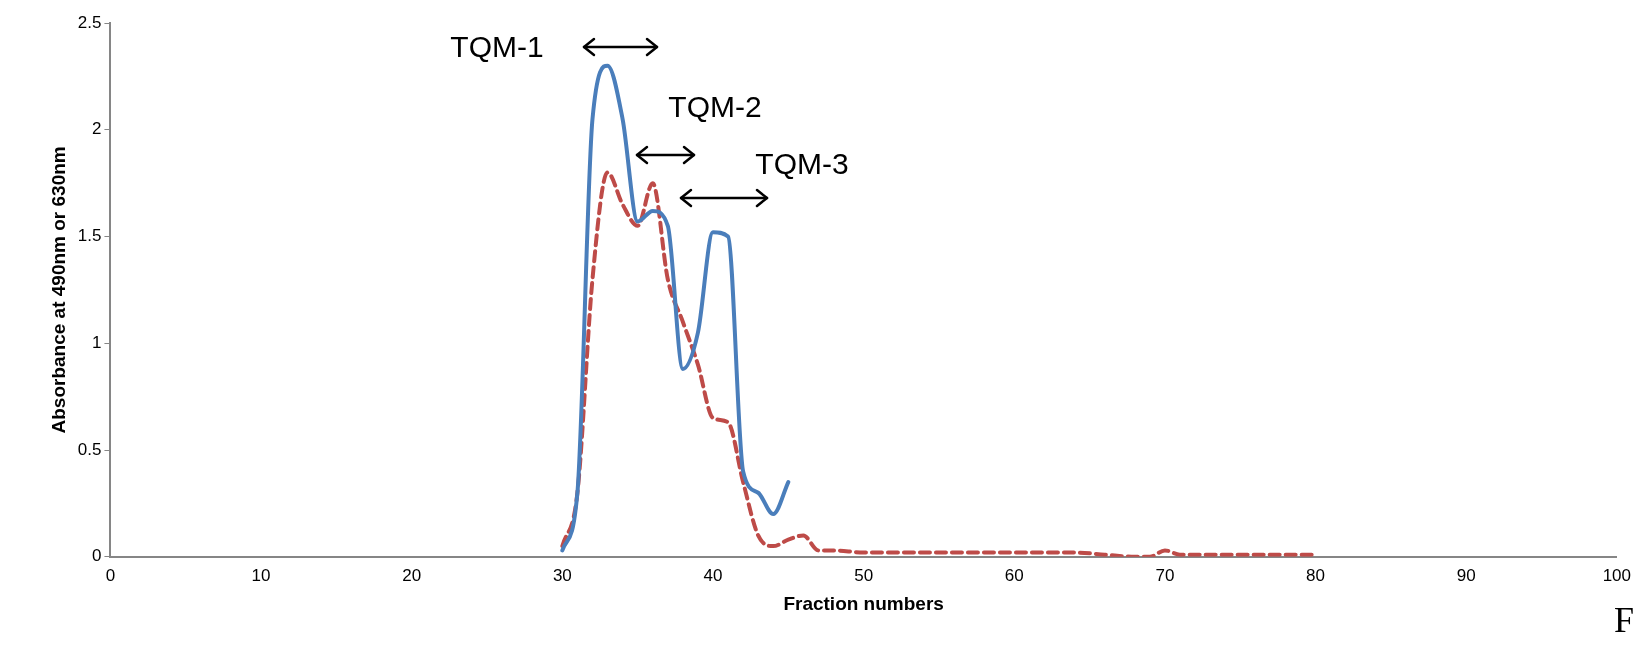  I want to click on annotation: TQM-1, so click(497, 47).